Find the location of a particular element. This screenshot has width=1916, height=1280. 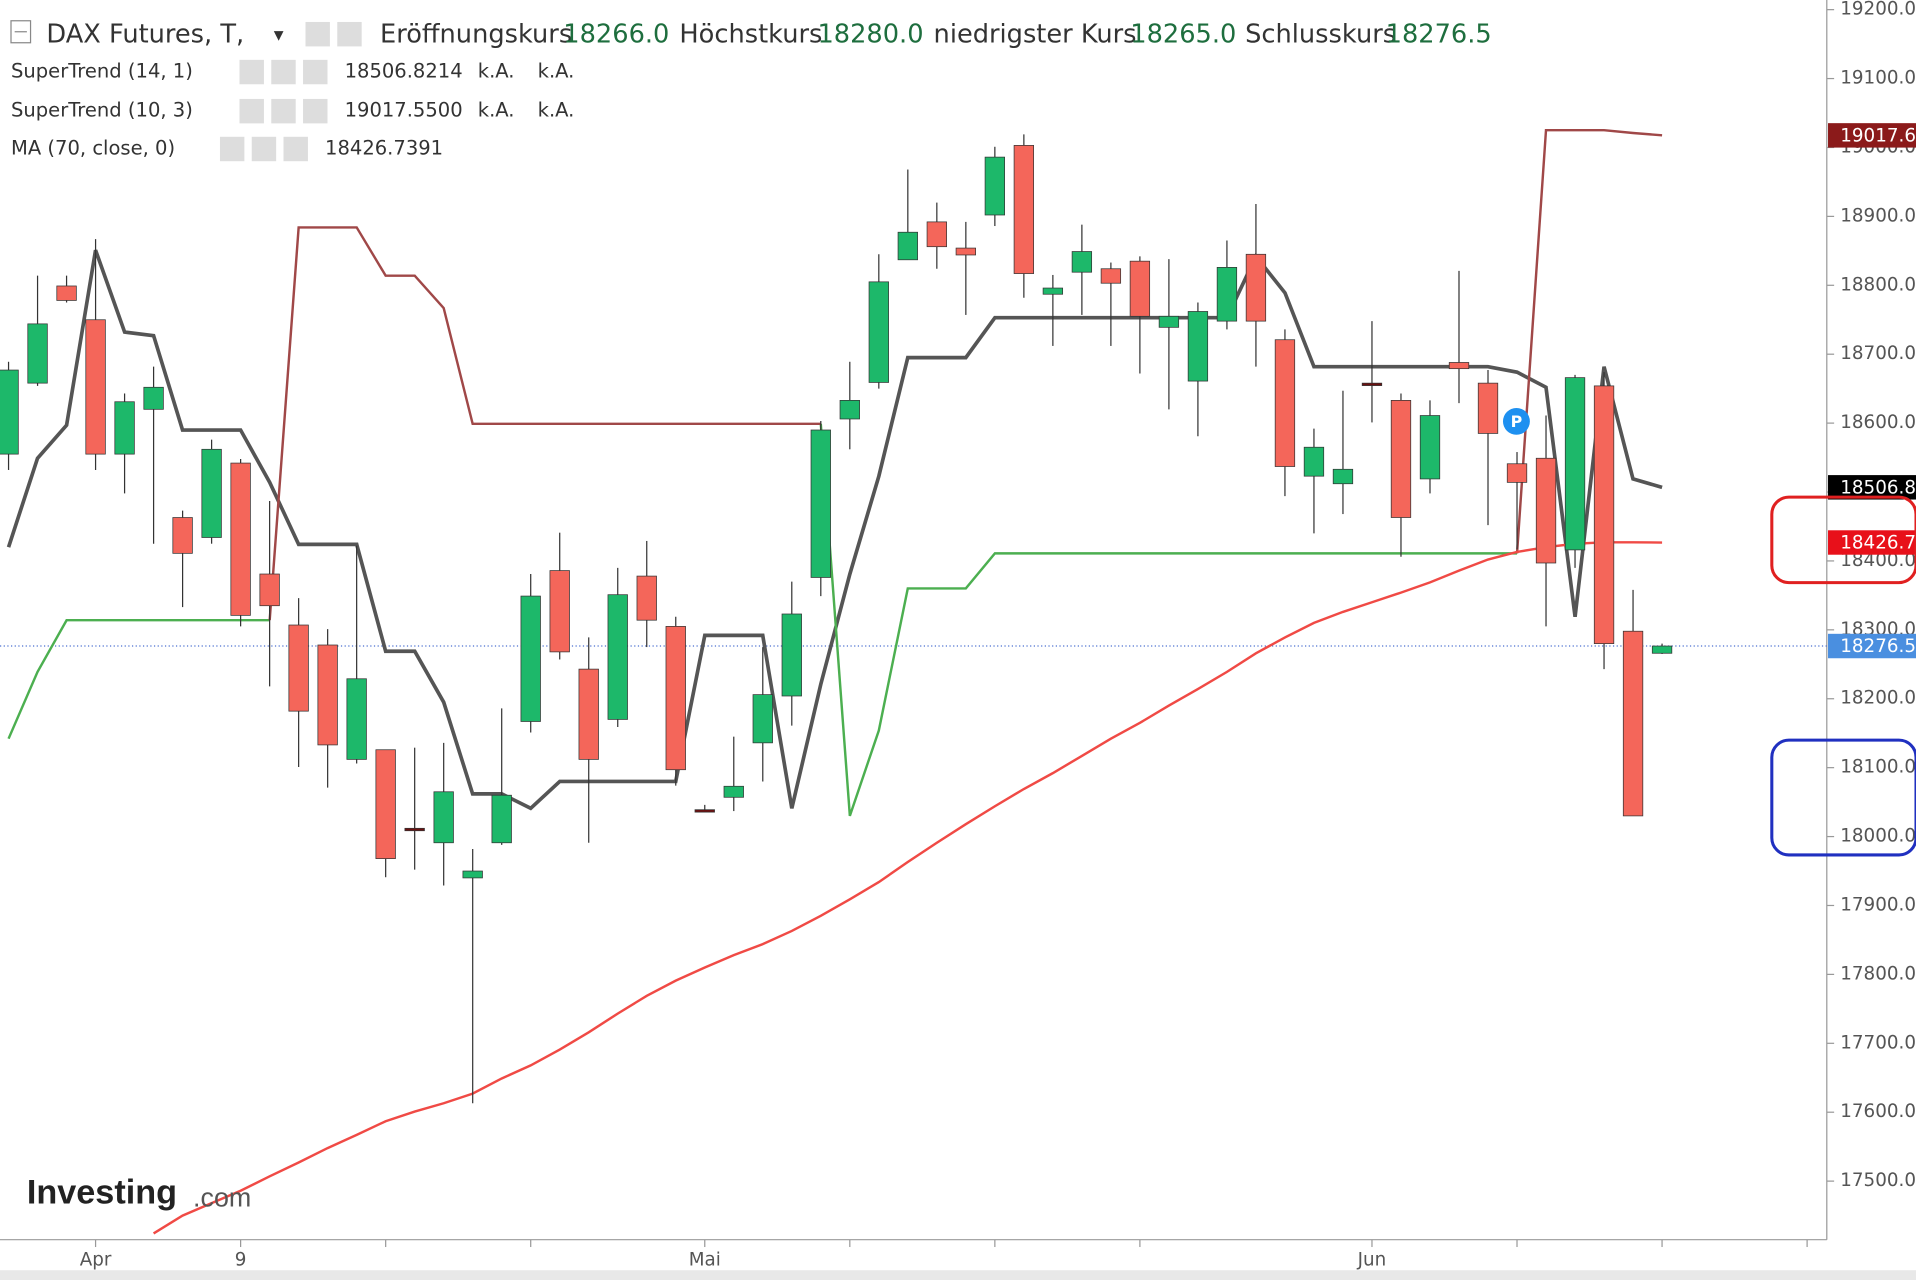

y-tick-label: 17800.0 is located at coordinates (1878, 973).